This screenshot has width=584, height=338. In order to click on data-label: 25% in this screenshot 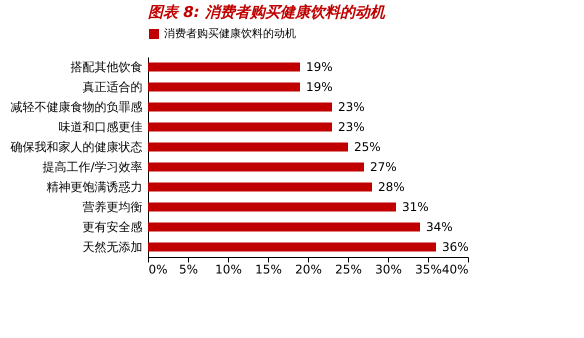, I will do `click(367, 147)`.